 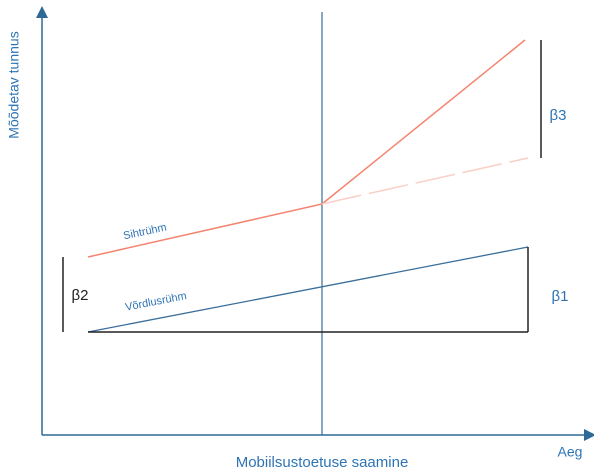 I want to click on target-line-before, so click(x=205, y=230).